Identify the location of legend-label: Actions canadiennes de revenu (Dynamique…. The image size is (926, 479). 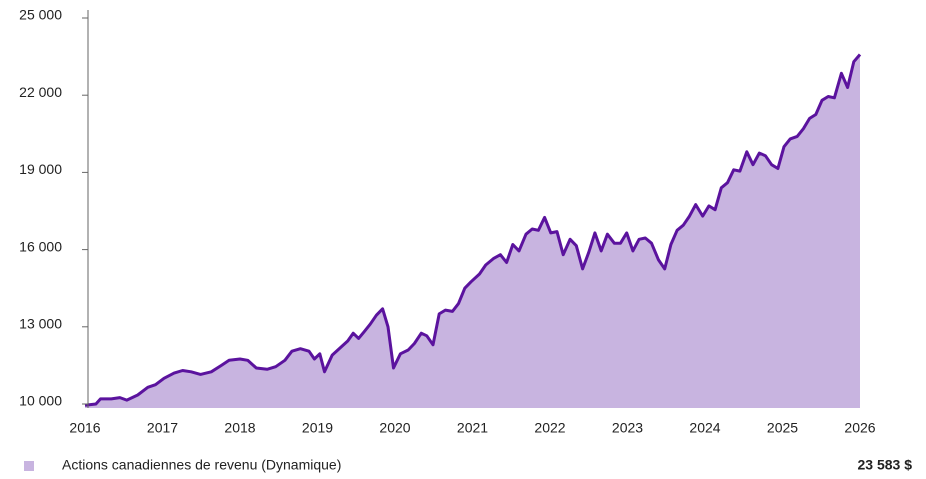
(201, 465).